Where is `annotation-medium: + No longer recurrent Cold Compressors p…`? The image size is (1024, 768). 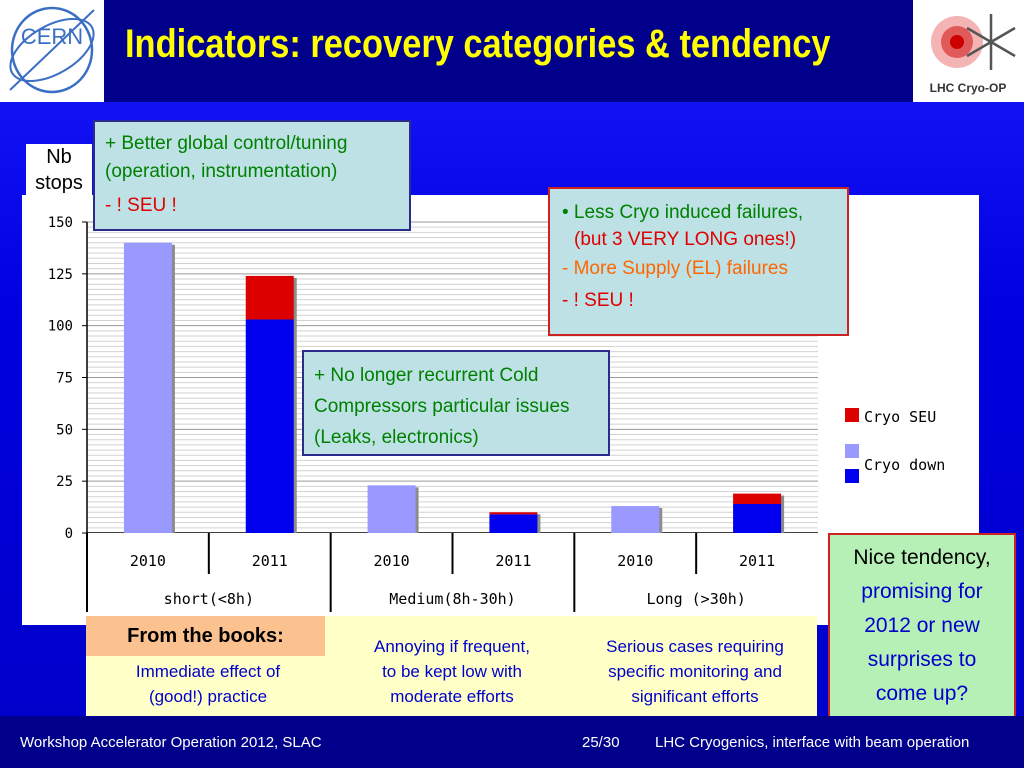 annotation-medium: + No longer recurrent Cold Compressors p… is located at coordinates (456, 403).